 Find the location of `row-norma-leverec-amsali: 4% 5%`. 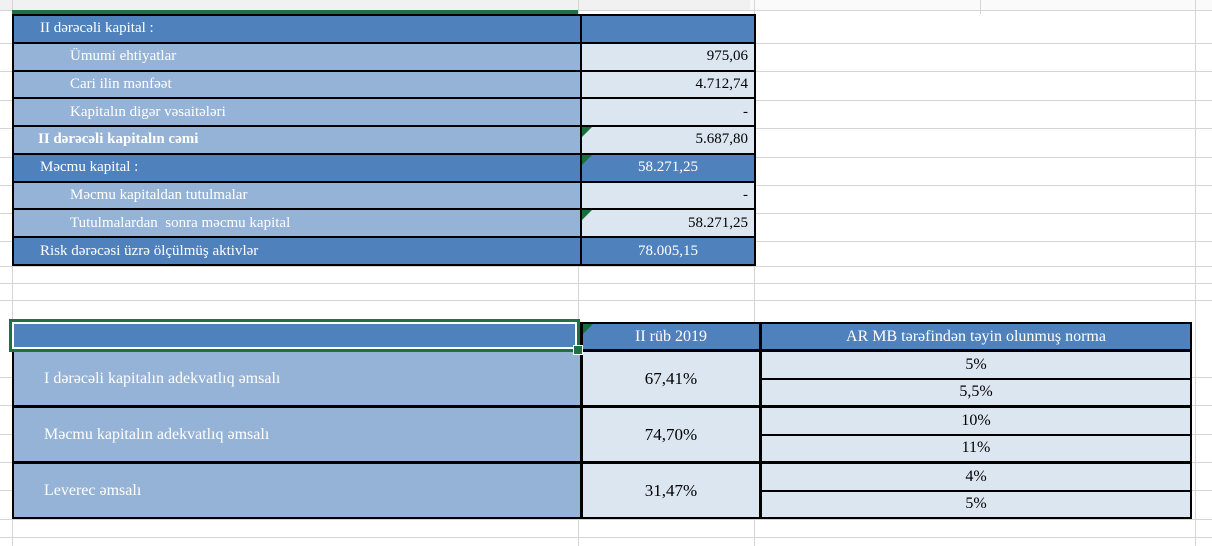

row-norma-leverec-amsali: 4% 5% is located at coordinates (976, 490).